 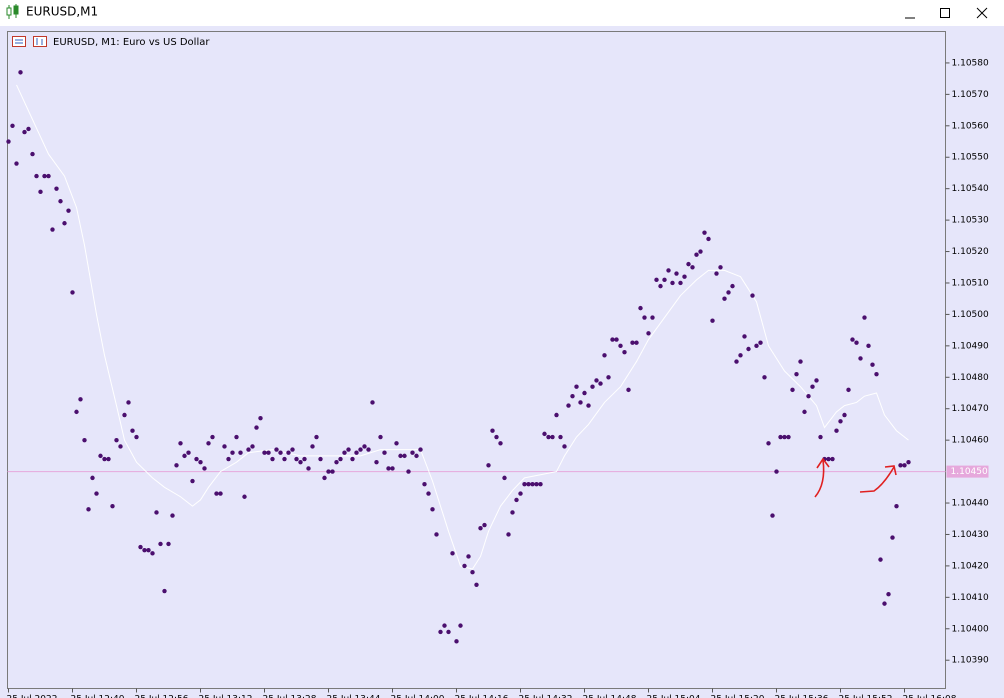 What do you see at coordinates (970, 283) in the screenshot?
I see `y-tick-label: 1.10510` at bounding box center [970, 283].